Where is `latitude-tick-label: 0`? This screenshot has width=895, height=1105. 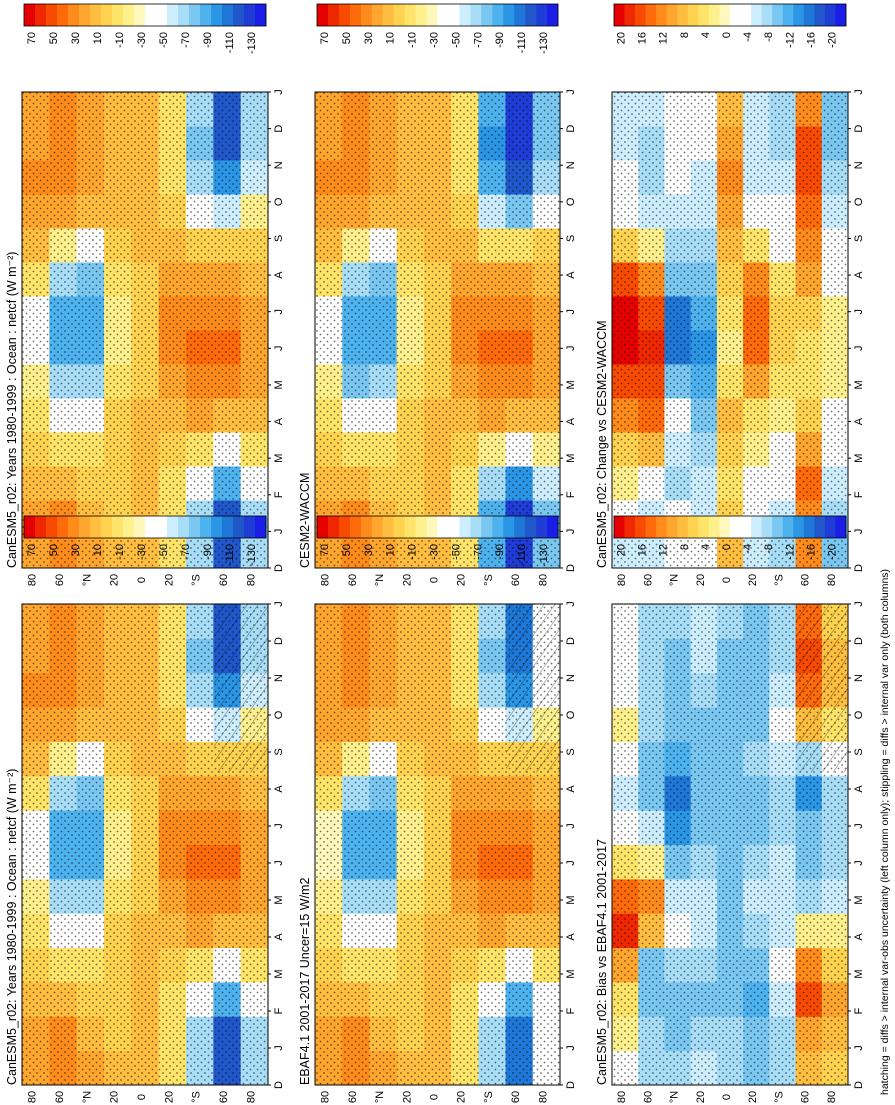
latitude-tick-label: 0 is located at coordinates (435, 1097).